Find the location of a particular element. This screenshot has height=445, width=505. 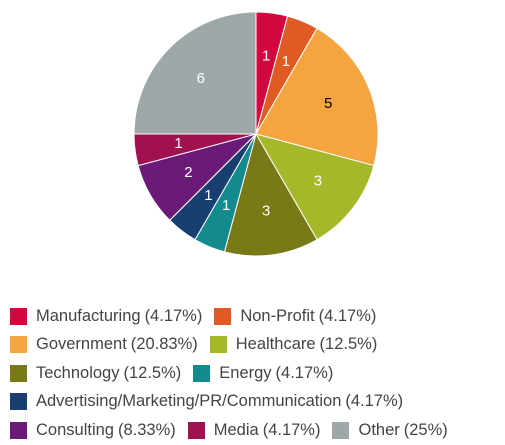

legend-row: Technology (12.5%) Energy (4.17%) is located at coordinates (235, 373).